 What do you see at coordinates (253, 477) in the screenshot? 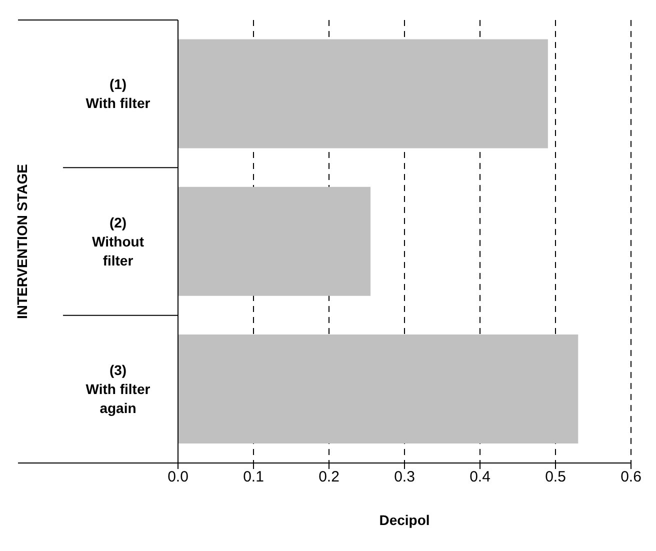
I see `x-tick-label: 0.1` at bounding box center [253, 477].